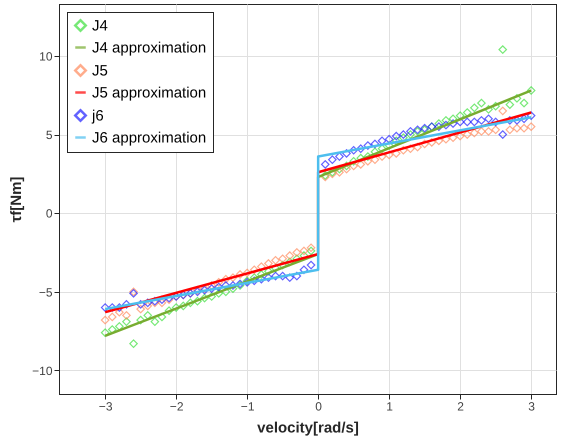 This screenshot has height=439, width=564. Describe the element at coordinates (532, 407) in the screenshot. I see `x-tick-label: 3` at that location.